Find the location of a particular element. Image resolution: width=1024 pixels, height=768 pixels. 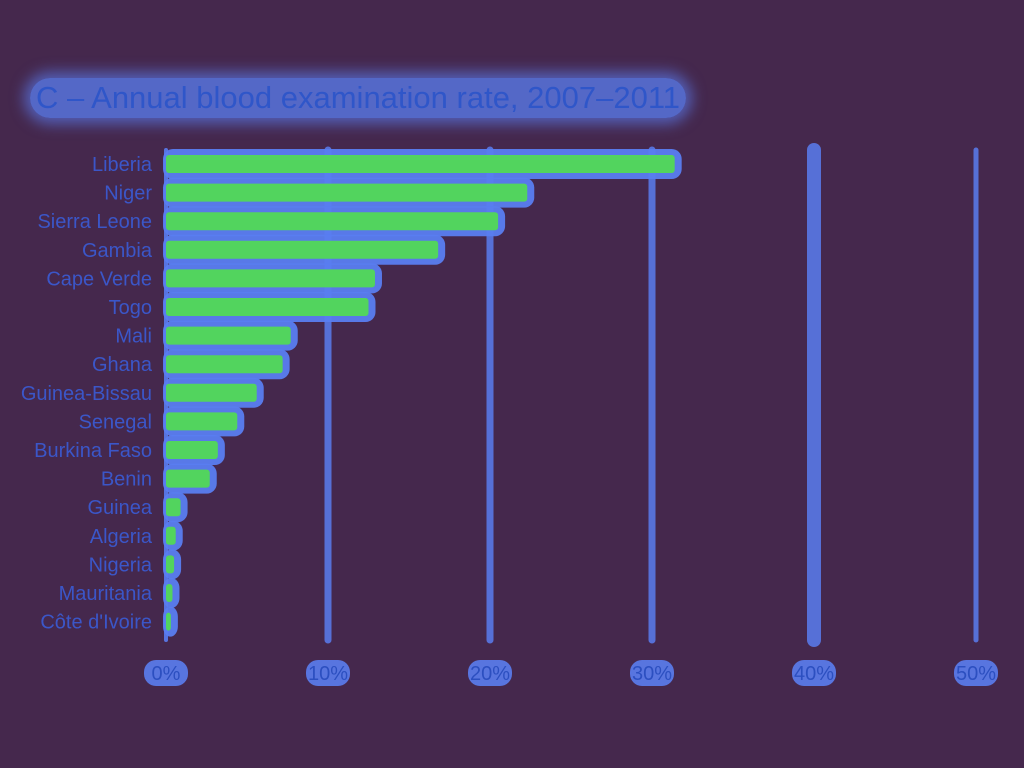

category-label: Cape Verde is located at coordinates (99, 279).